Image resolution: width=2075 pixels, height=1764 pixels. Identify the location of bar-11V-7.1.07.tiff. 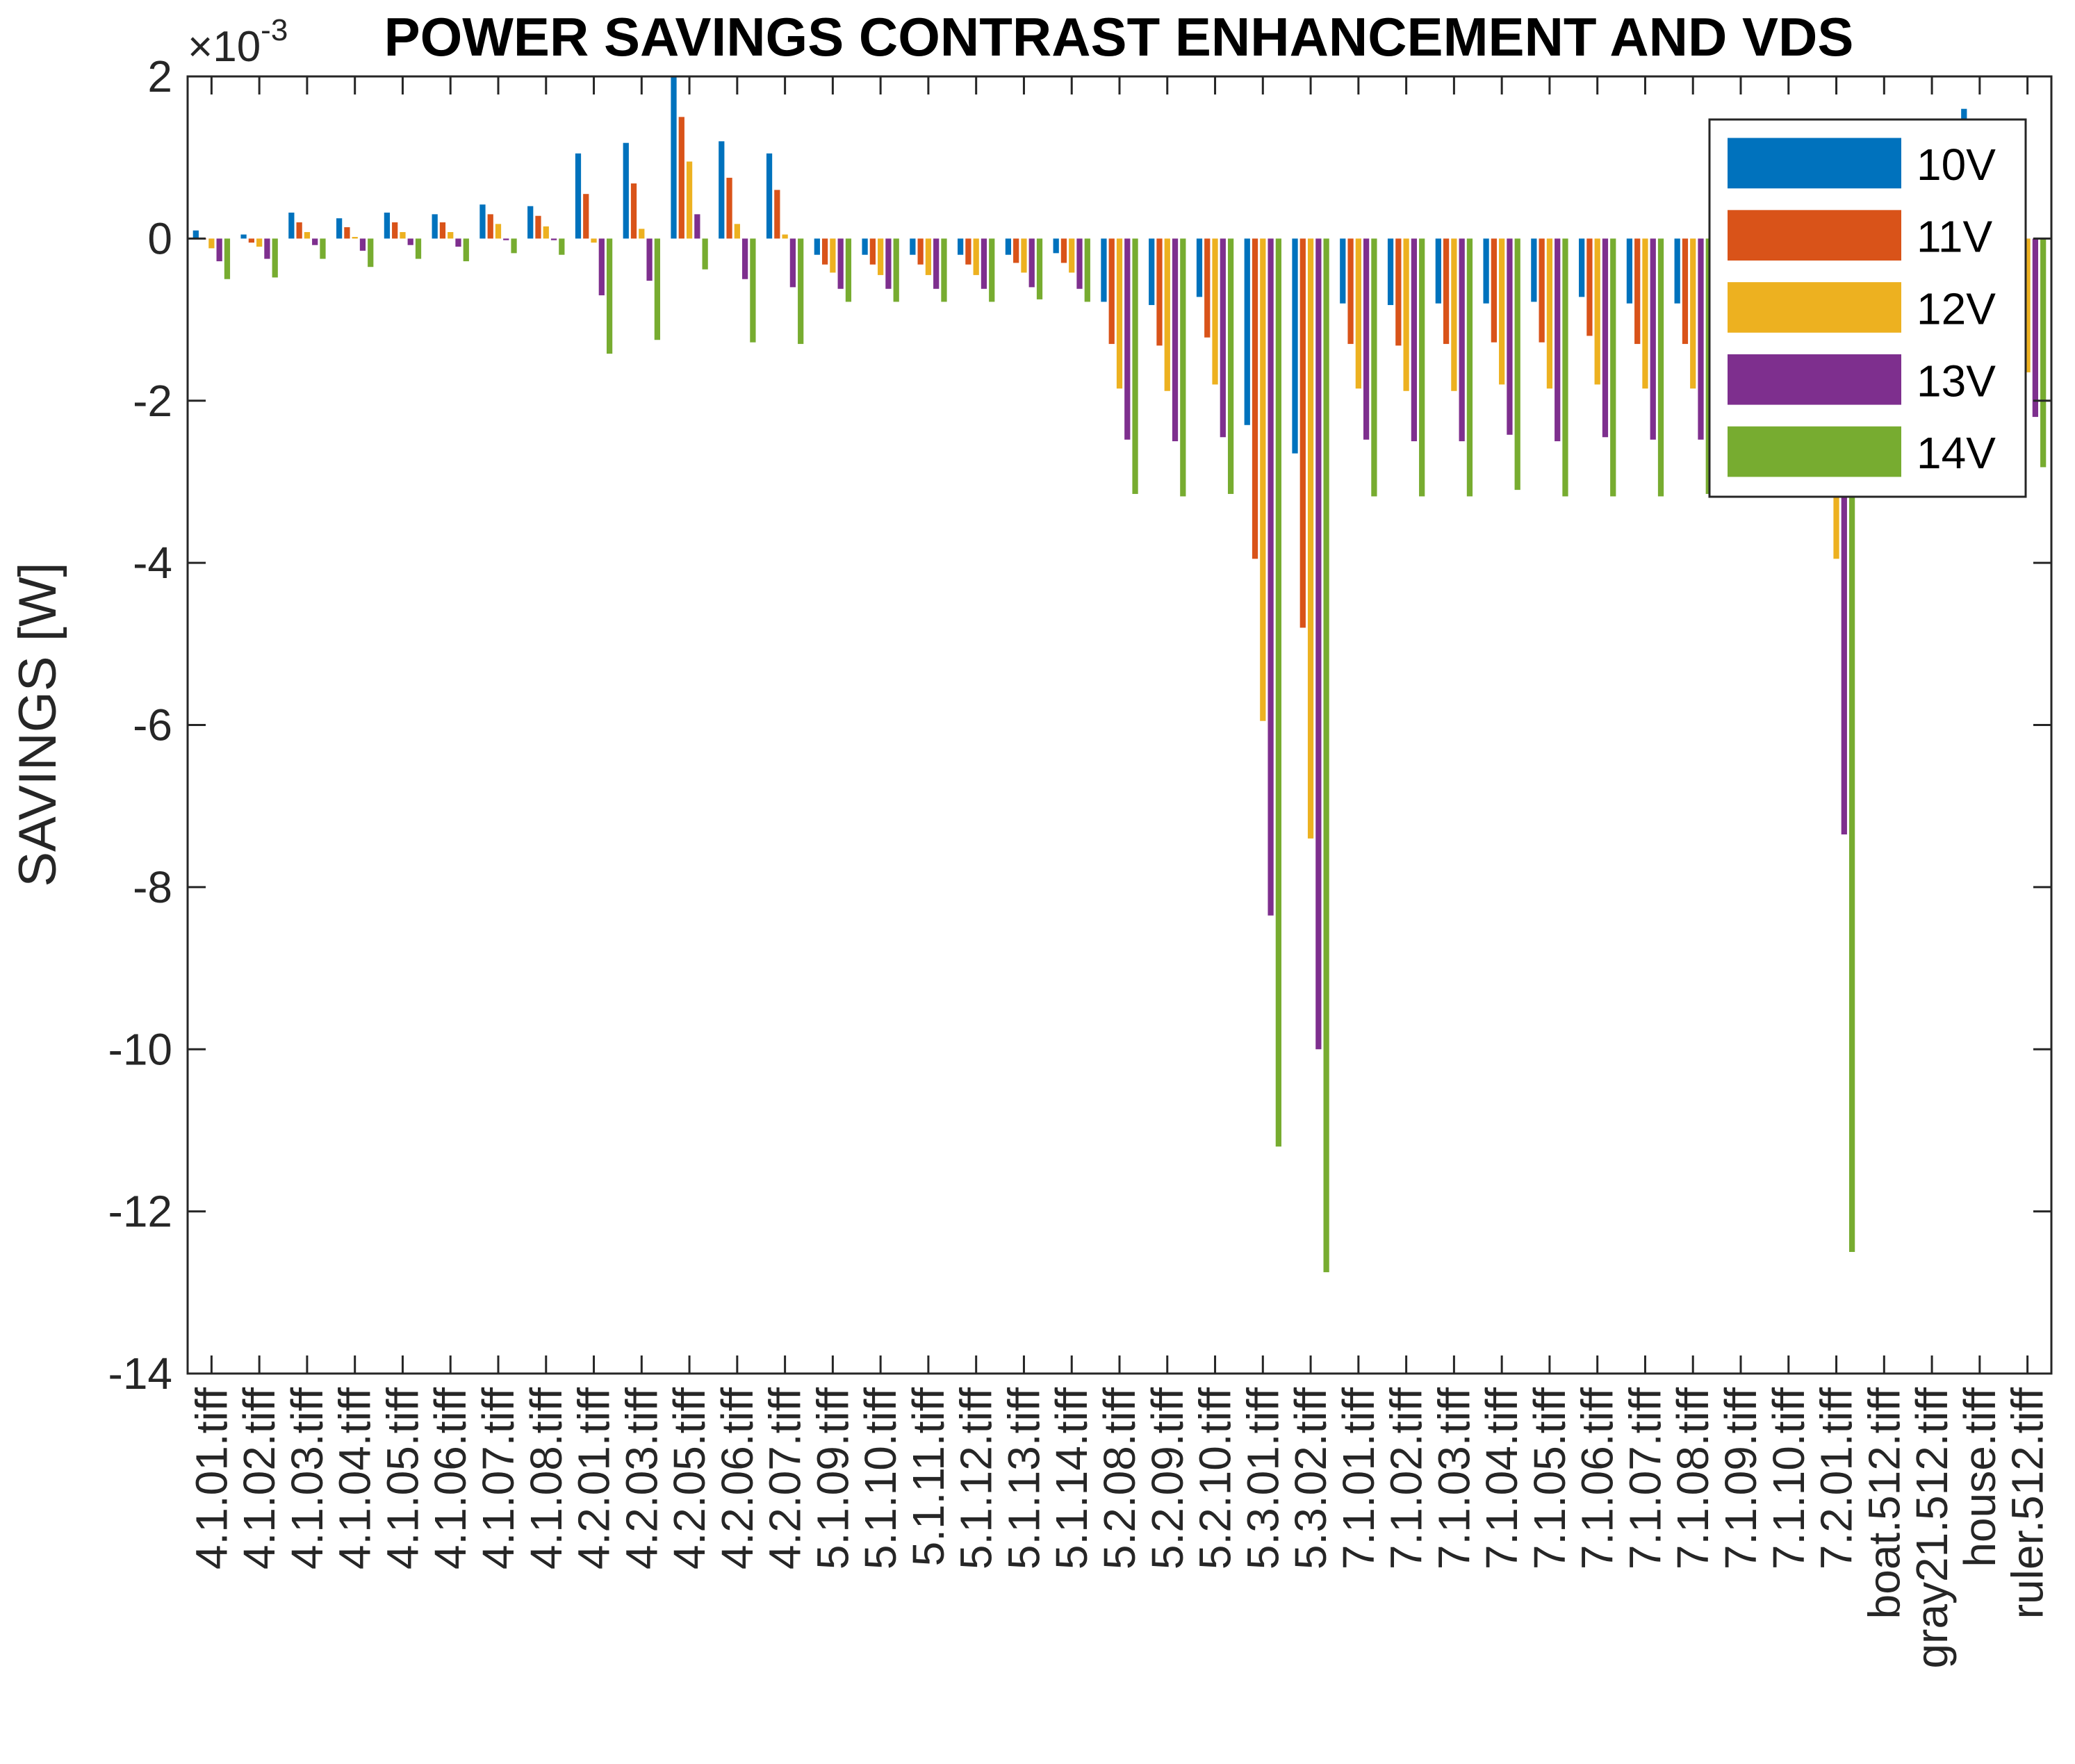
(1637, 291).